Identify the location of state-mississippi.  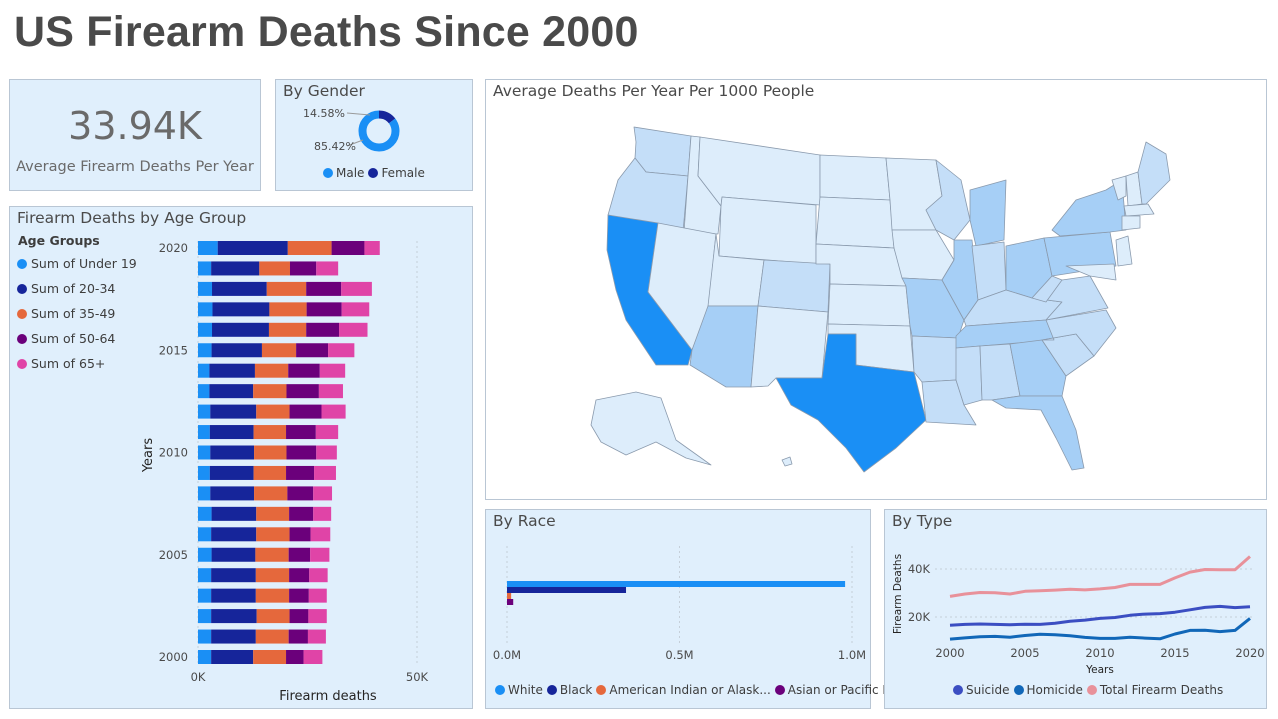
(969, 375).